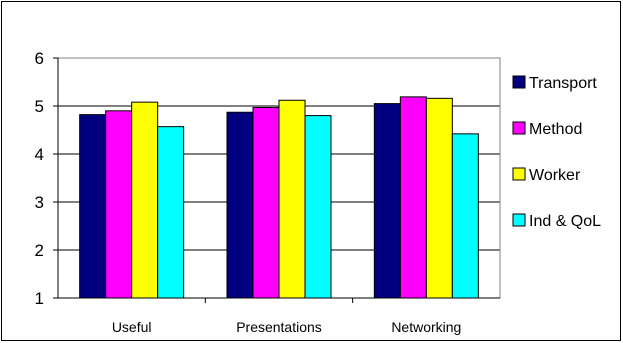  Describe the element at coordinates (318, 207) in the screenshot. I see `bar-ind-qol-presentations` at that location.